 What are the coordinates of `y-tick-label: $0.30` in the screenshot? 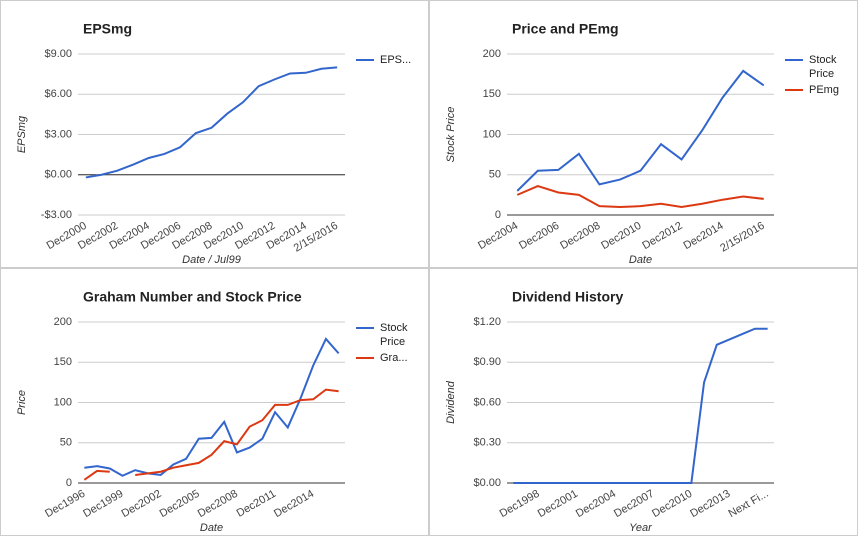 It's located at (487, 443).